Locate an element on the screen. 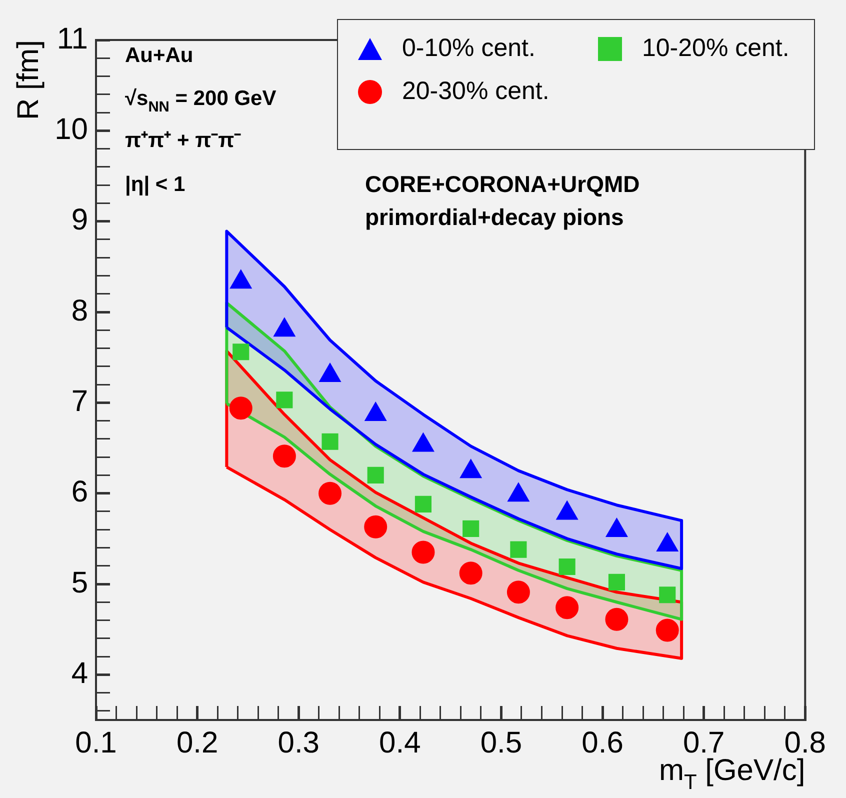 This screenshot has width=846, height=798. y-tick-label: 10 is located at coordinates (71, 129).